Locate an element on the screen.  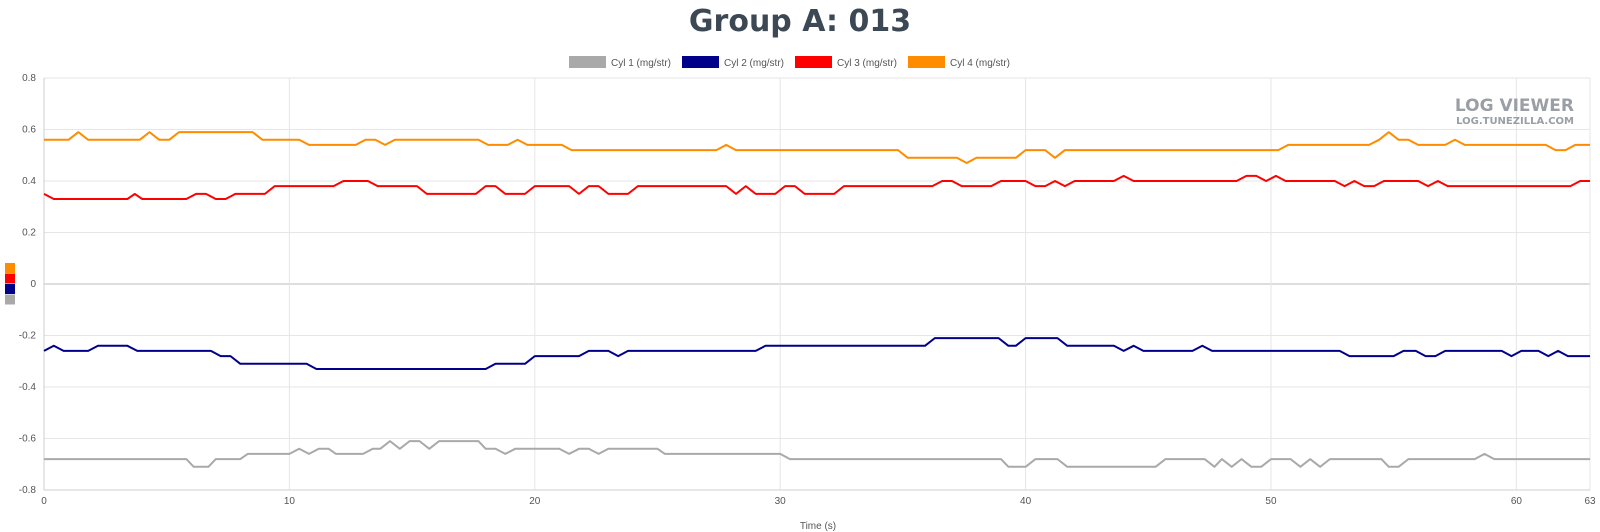
page-title: Group A: 013 is located at coordinates (800, 21).